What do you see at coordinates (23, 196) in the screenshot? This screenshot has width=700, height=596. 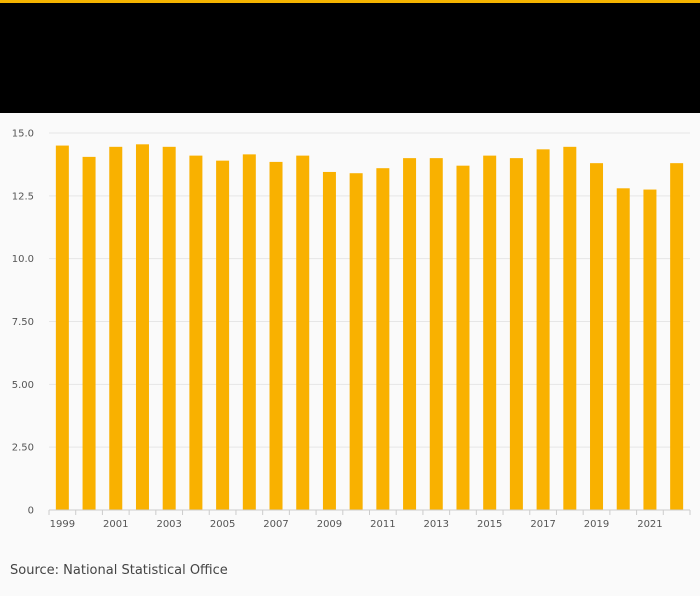 I see `y-tick-label: 12.5` at bounding box center [23, 196].